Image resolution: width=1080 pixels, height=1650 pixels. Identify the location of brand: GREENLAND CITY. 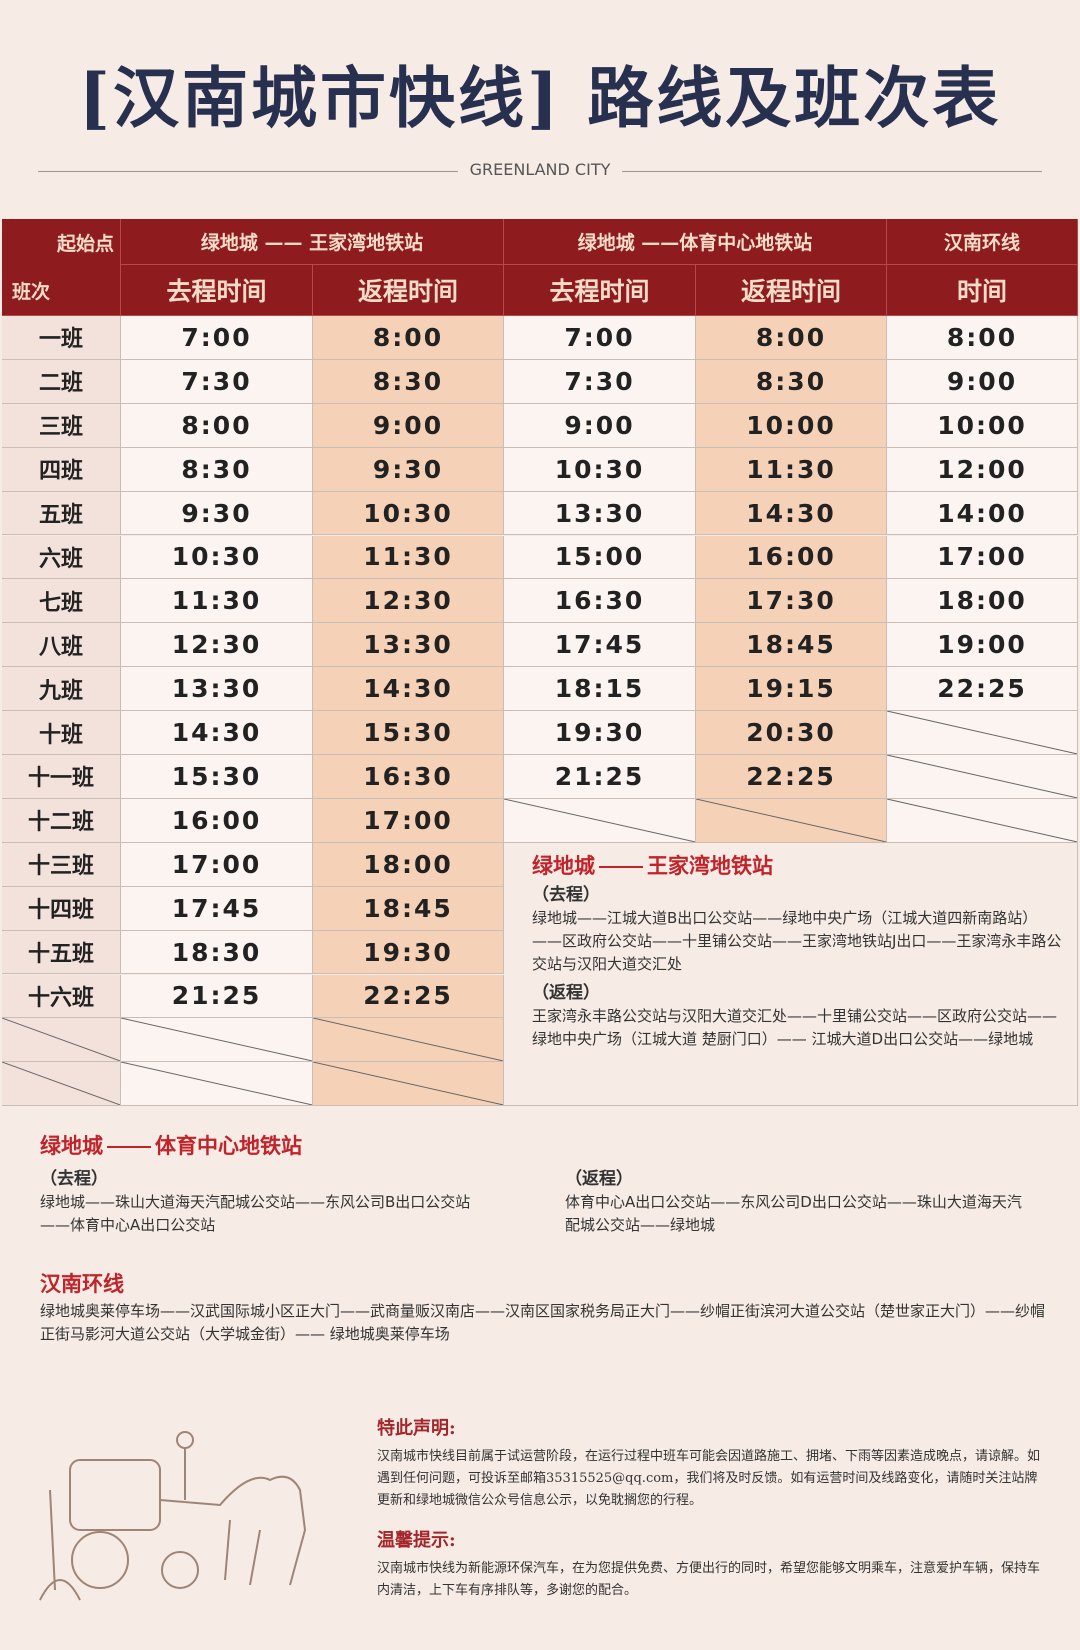
(540, 169).